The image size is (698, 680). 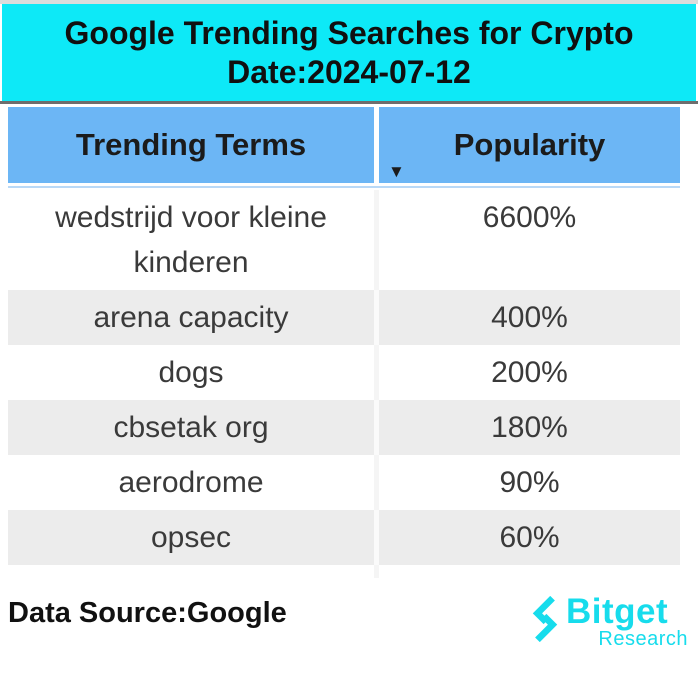 I want to click on popularity-cell: 6600%, so click(x=529, y=240).